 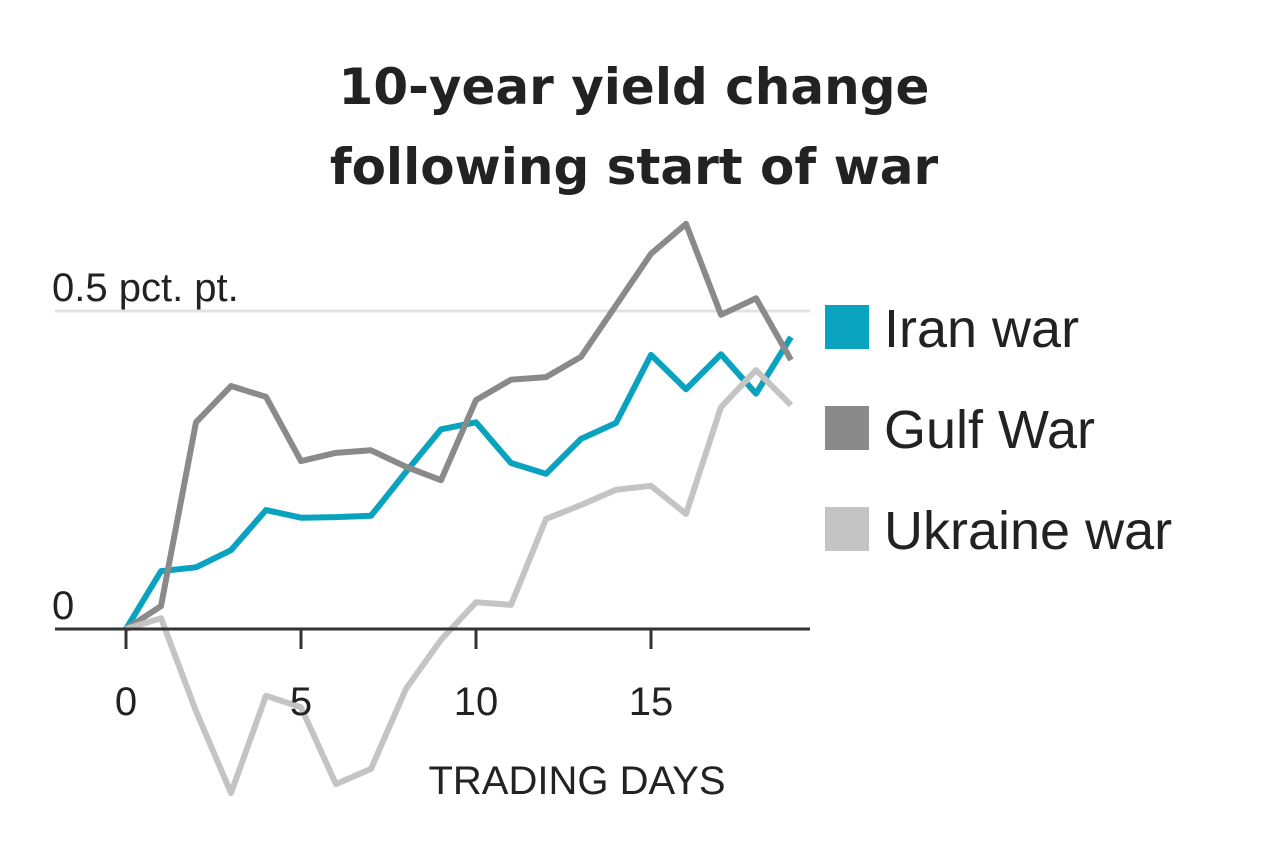 I want to click on x-tick-label: 5, so click(x=301, y=702).